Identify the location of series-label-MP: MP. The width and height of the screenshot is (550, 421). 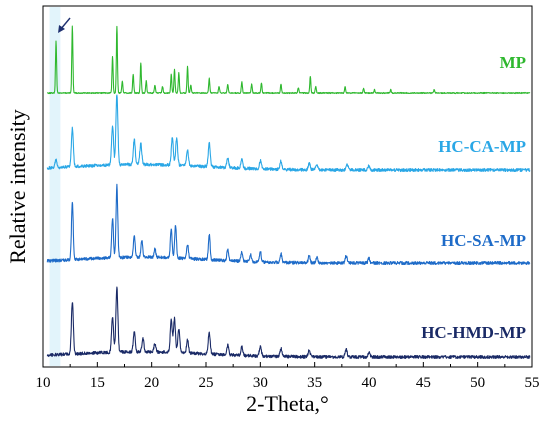
(513, 62).